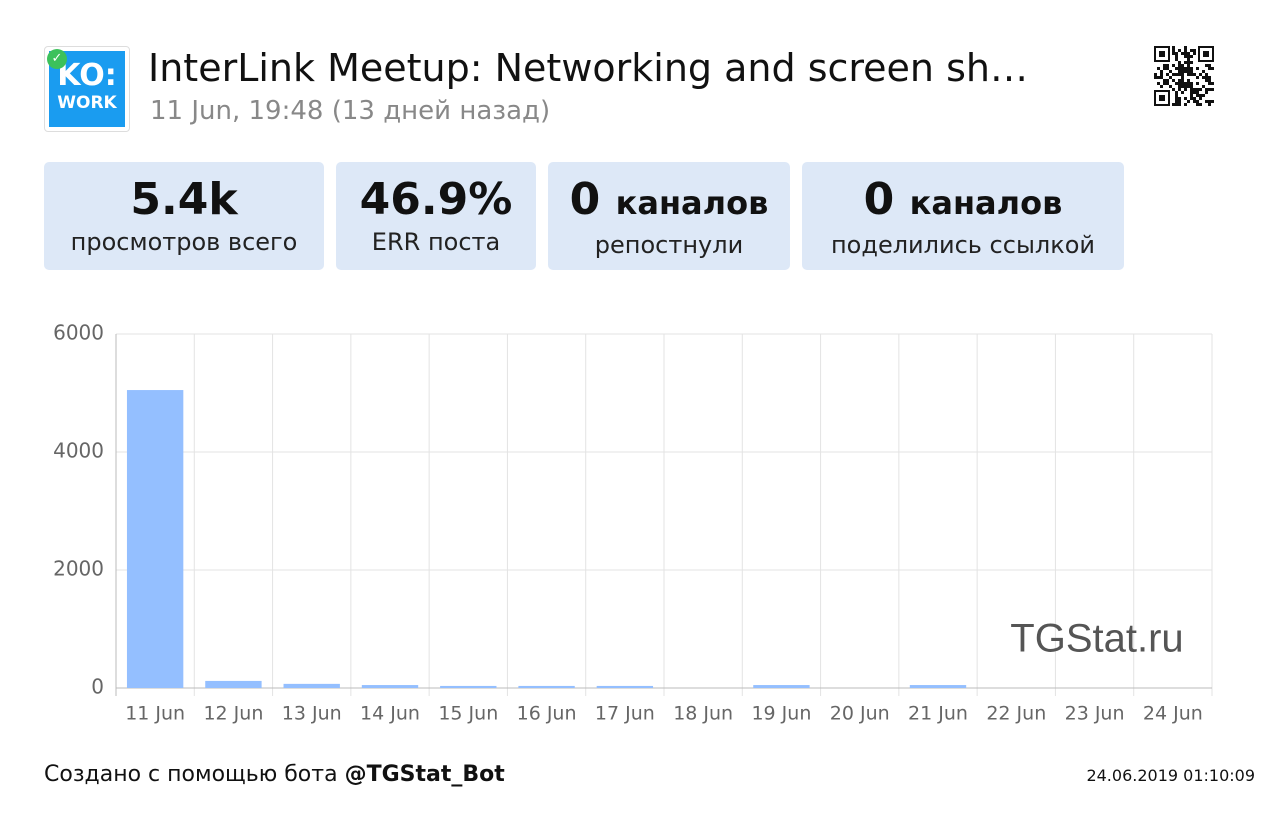 The height and width of the screenshot is (837, 1275). What do you see at coordinates (938, 714) in the screenshot?
I see `x-tick-label: 21 Jun` at bounding box center [938, 714].